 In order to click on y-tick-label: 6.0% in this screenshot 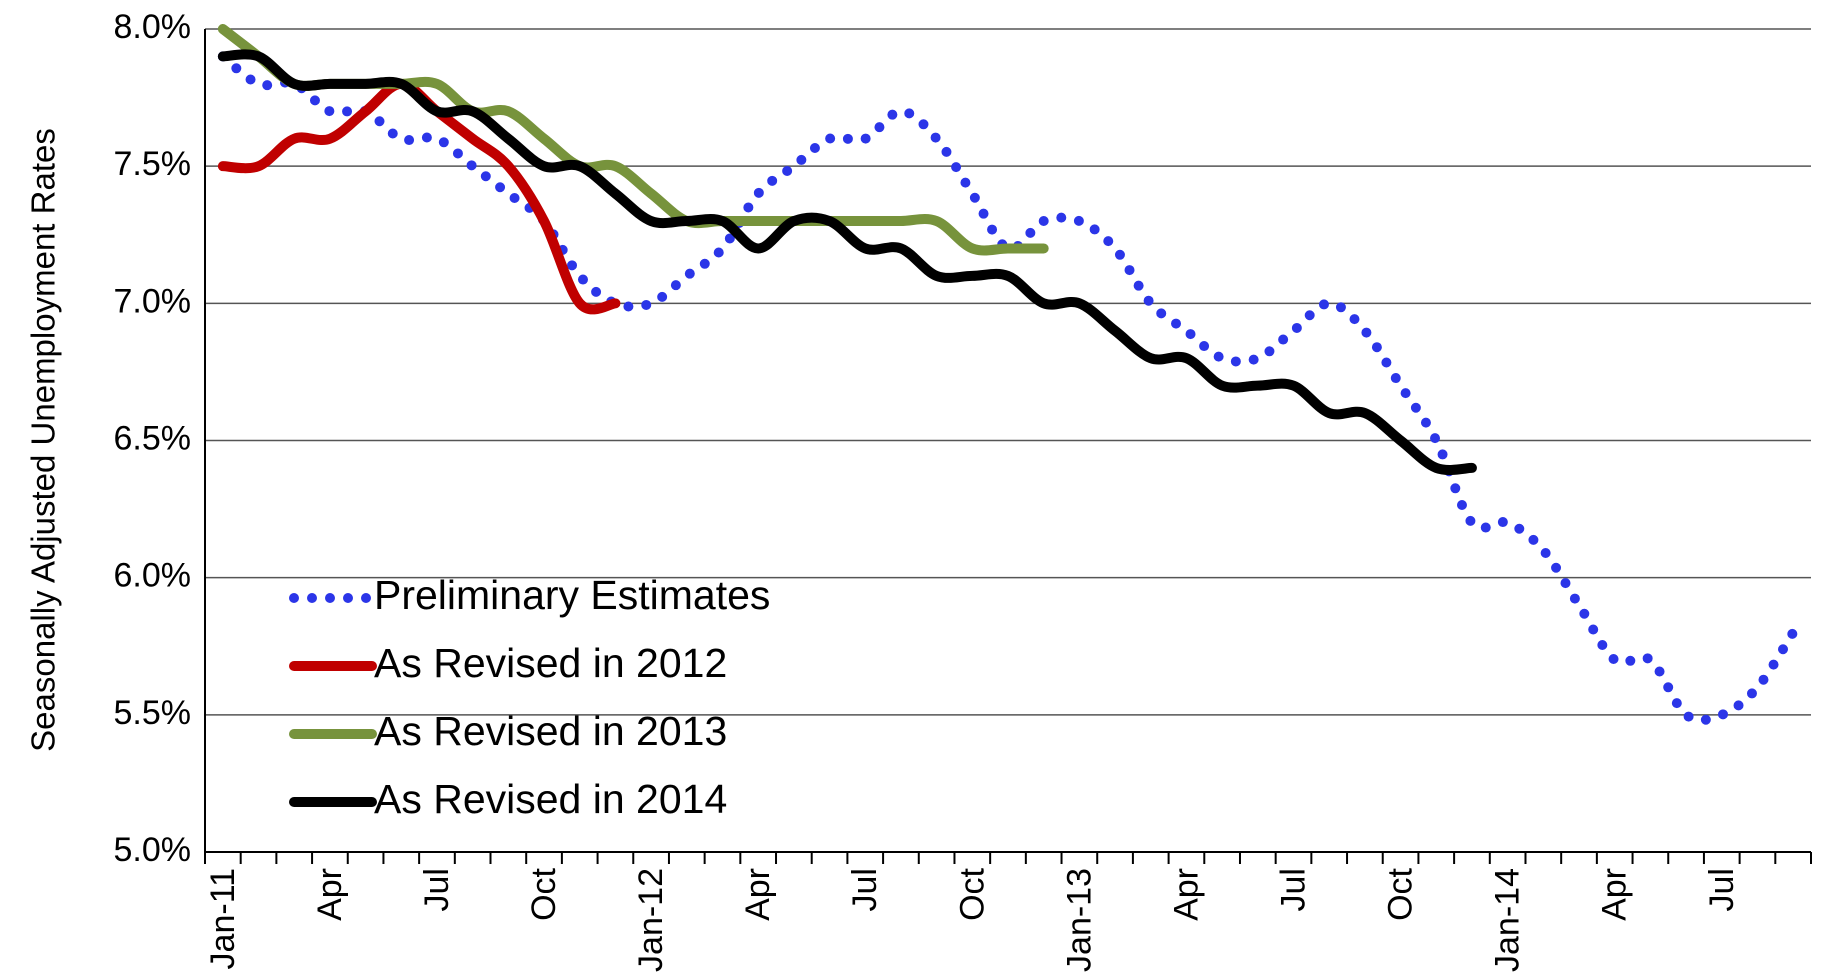, I will do `click(153, 576)`.